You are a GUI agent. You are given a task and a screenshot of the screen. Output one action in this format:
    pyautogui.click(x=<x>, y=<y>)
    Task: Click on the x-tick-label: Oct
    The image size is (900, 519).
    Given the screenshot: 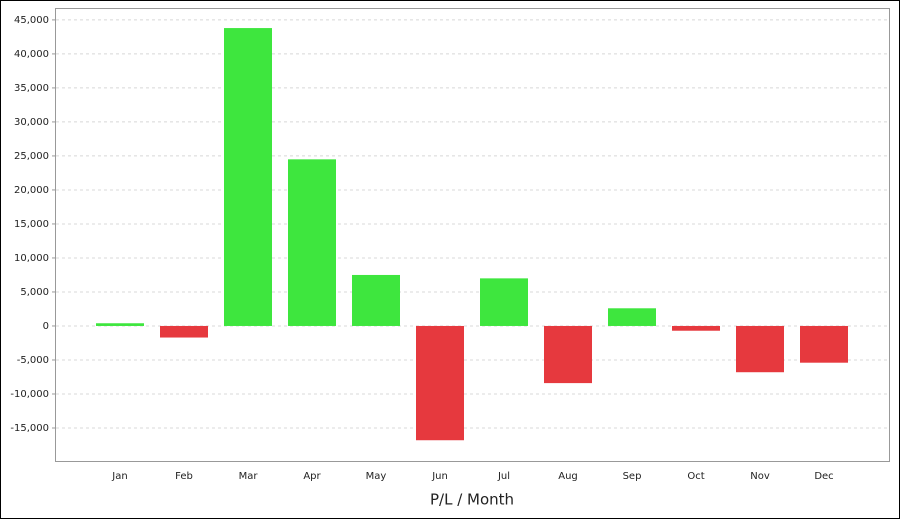 What is the action you would take?
    pyautogui.click(x=695, y=476)
    